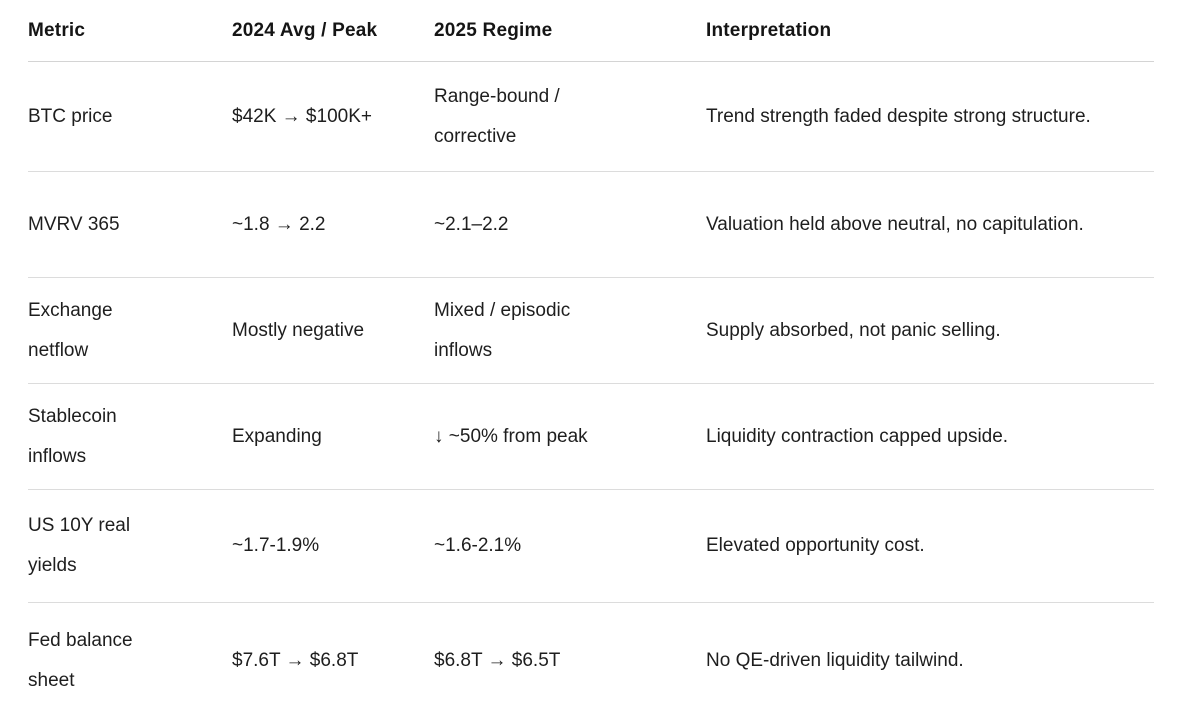 The width and height of the screenshot is (1200, 718). Describe the element at coordinates (502, 330) in the screenshot. I see `regime-cell: Mixed / episodic inflows` at that location.